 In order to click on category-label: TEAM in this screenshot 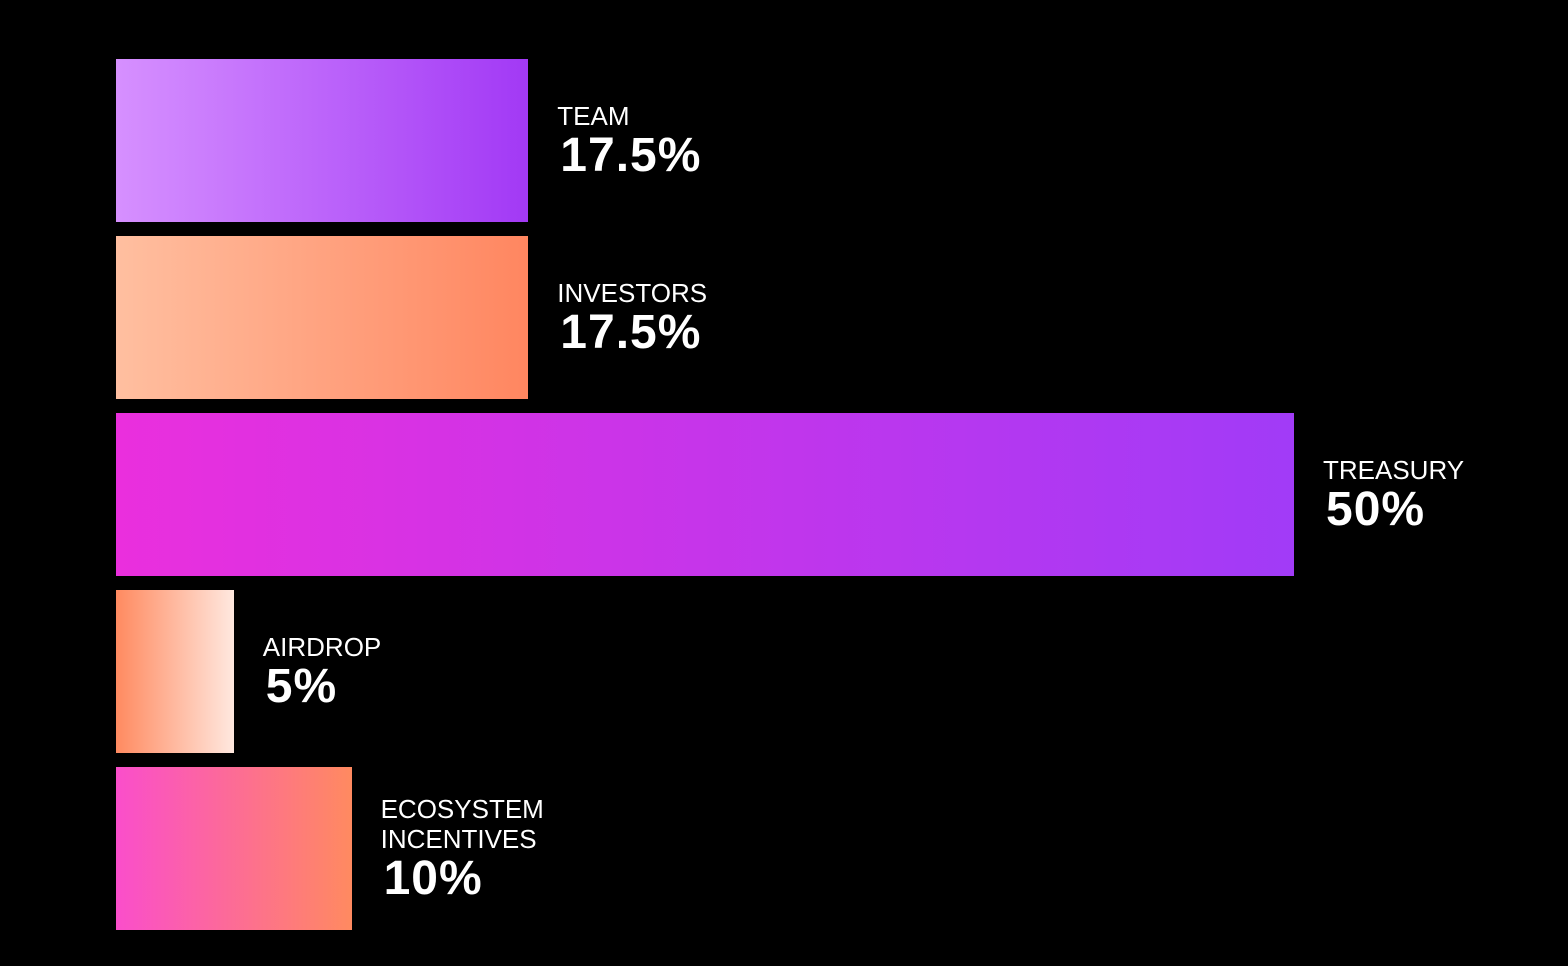, I will do `click(593, 115)`.